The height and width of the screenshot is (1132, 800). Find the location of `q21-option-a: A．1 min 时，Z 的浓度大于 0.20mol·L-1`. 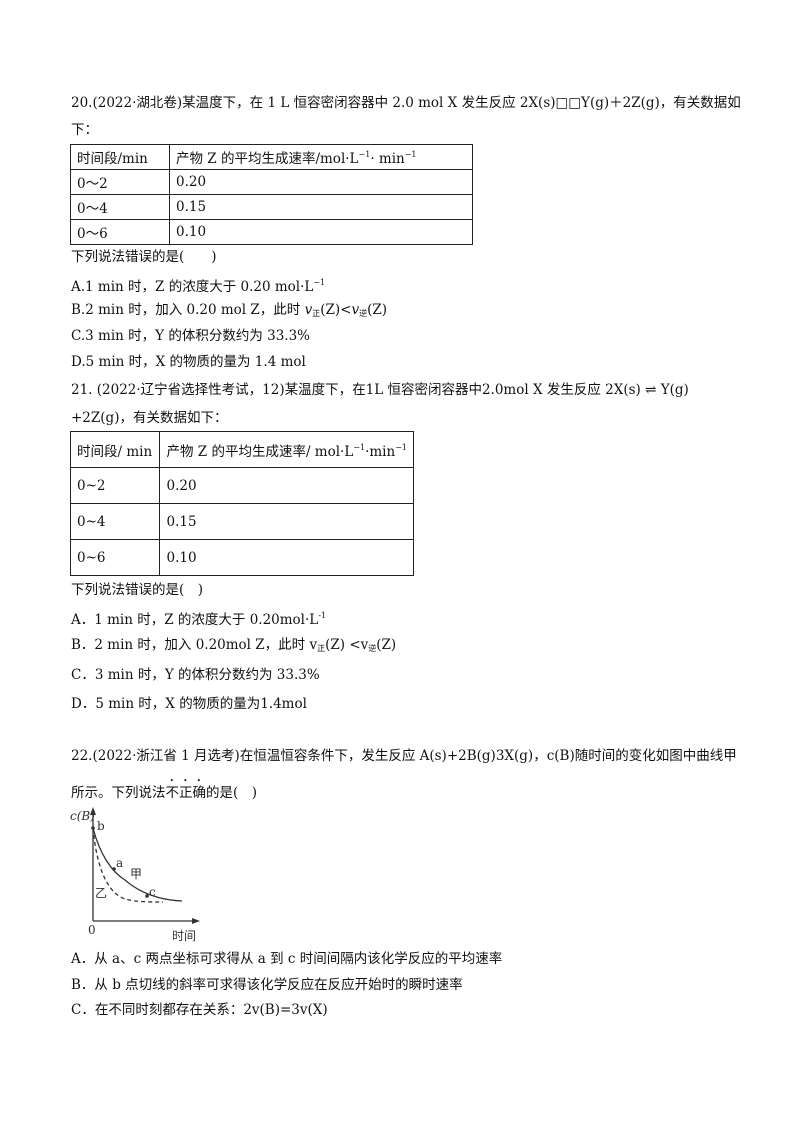

q21-option-a: A．1 min 时，Z 的浓度大于 0.20mol·L-1 is located at coordinates (199, 619).